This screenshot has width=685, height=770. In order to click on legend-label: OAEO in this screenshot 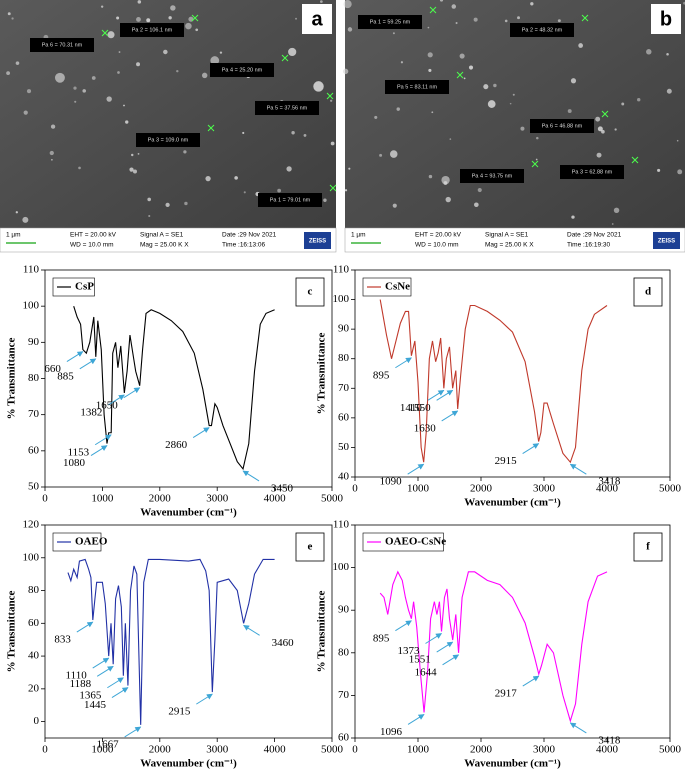, I will do `click(91, 542)`.